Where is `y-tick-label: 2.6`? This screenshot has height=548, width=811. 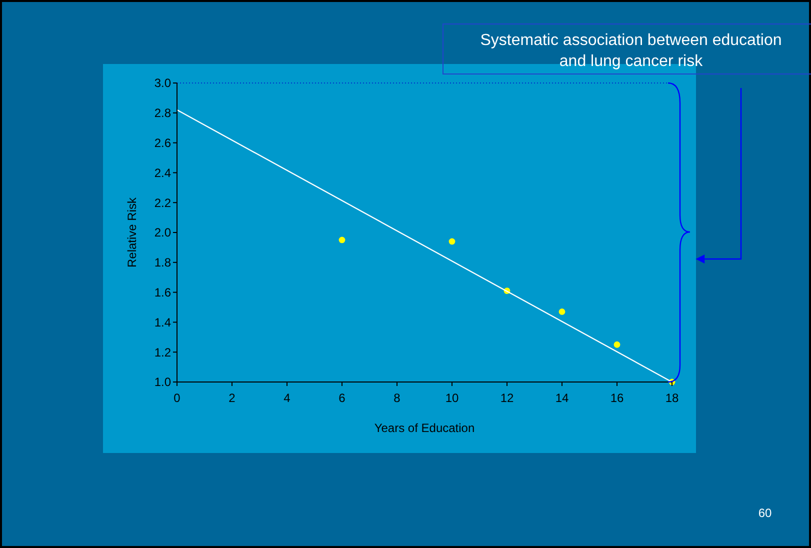 y-tick-label: 2.6 is located at coordinates (163, 143).